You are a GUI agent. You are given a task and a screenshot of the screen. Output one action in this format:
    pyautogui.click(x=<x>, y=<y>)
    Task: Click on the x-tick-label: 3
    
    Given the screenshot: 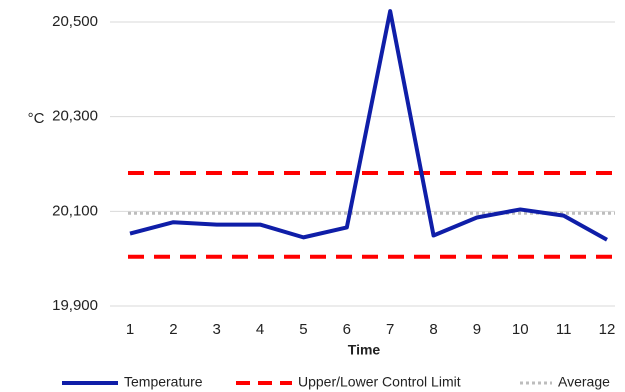 What is the action you would take?
    pyautogui.click(x=217, y=329)
    